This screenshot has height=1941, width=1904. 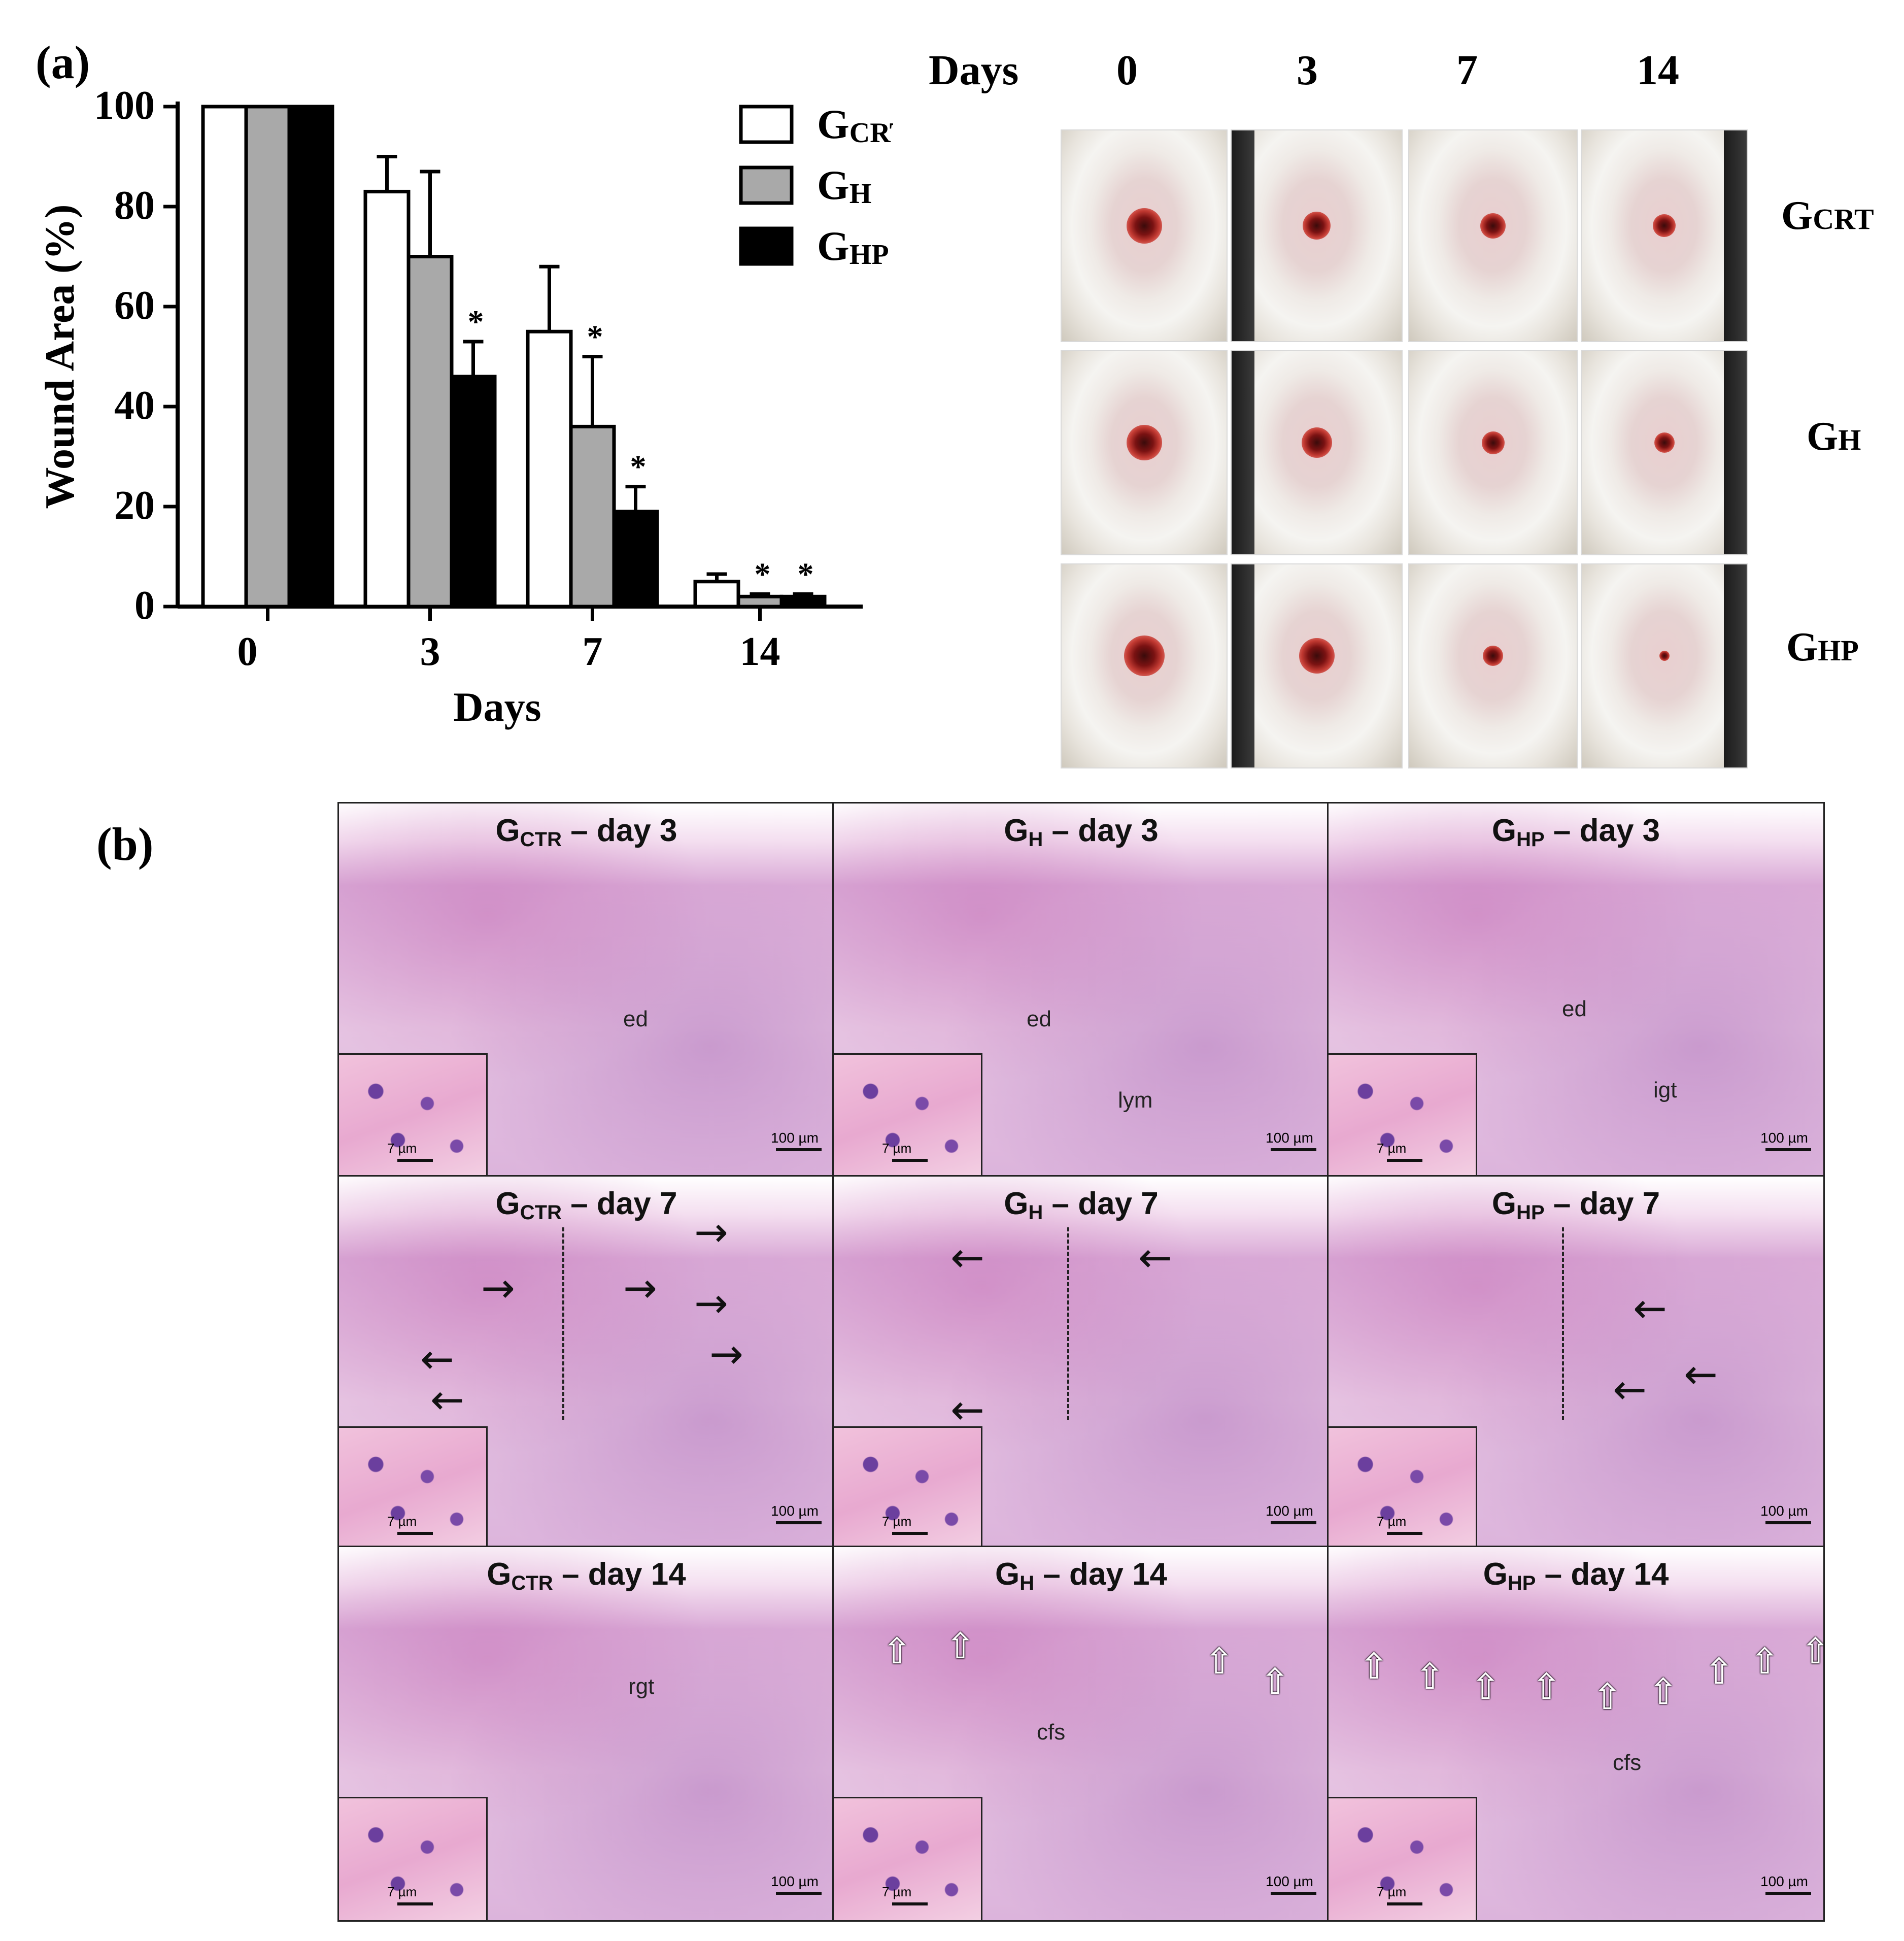 What do you see at coordinates (1575, 1205) in the screenshot?
I see `histology-panel-title: GHP – day 7` at bounding box center [1575, 1205].